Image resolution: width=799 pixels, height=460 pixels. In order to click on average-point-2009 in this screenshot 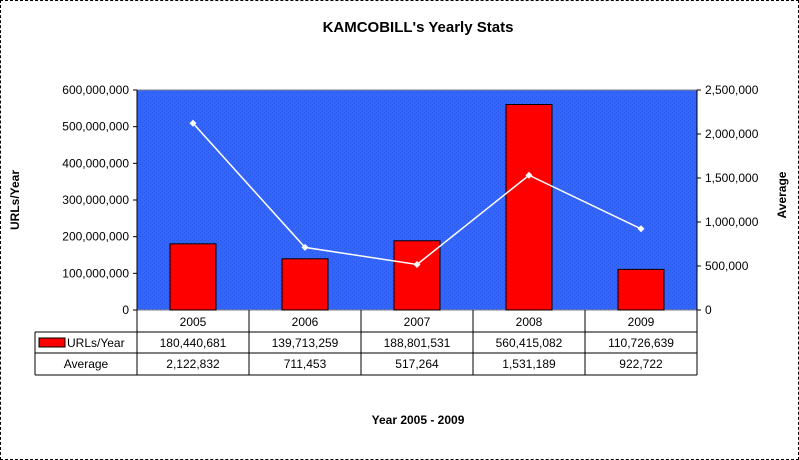, I will do `click(641, 229)`.